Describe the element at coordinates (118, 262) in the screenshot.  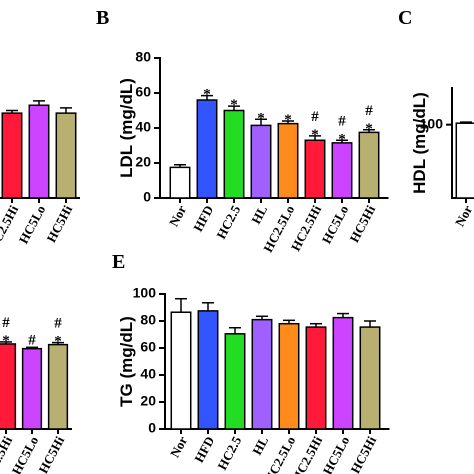
I see `panel-letter: E` at that location.